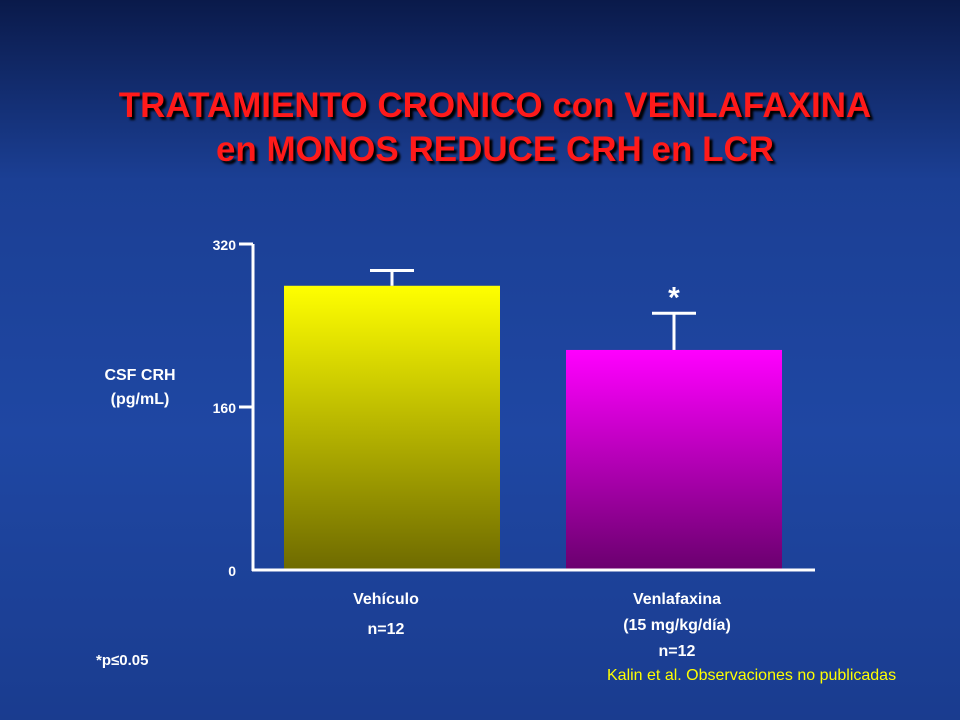 This screenshot has width=960, height=720. What do you see at coordinates (232, 571) in the screenshot?
I see `y-tick-label-0: 0` at bounding box center [232, 571].